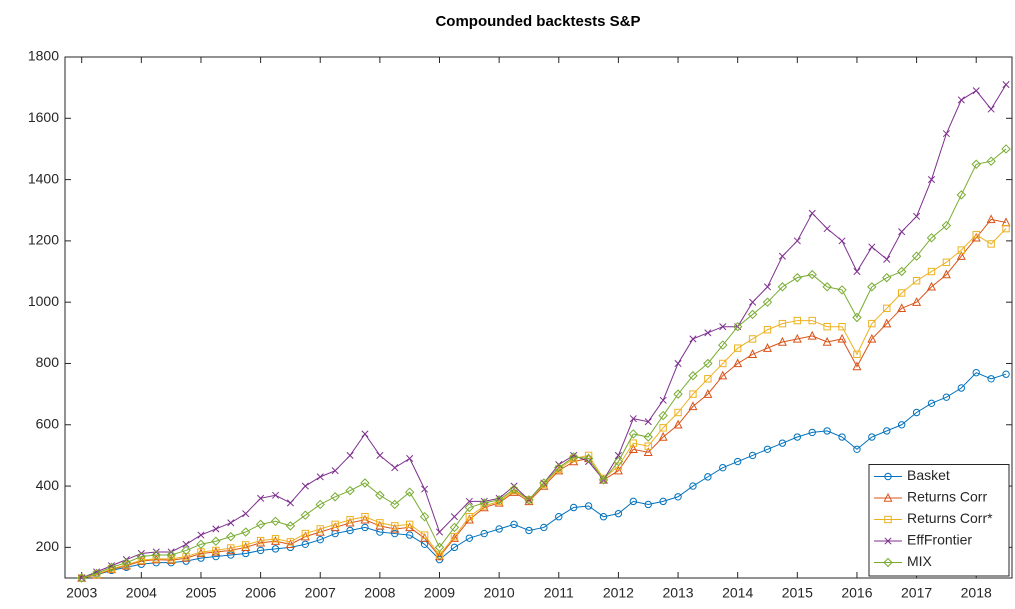 This screenshot has width=1015, height=609. I want to click on legend, so click(939, 520).